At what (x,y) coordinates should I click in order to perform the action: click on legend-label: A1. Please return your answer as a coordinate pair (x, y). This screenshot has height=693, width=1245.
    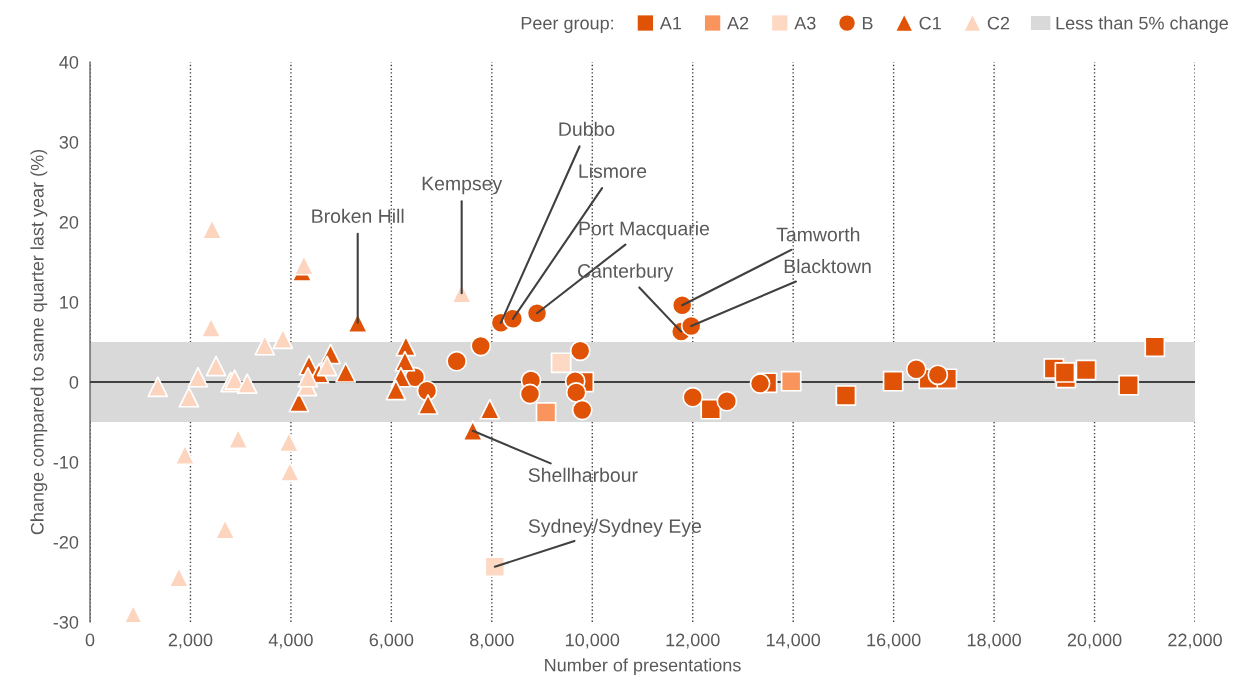
    Looking at the image, I should click on (670, 23).